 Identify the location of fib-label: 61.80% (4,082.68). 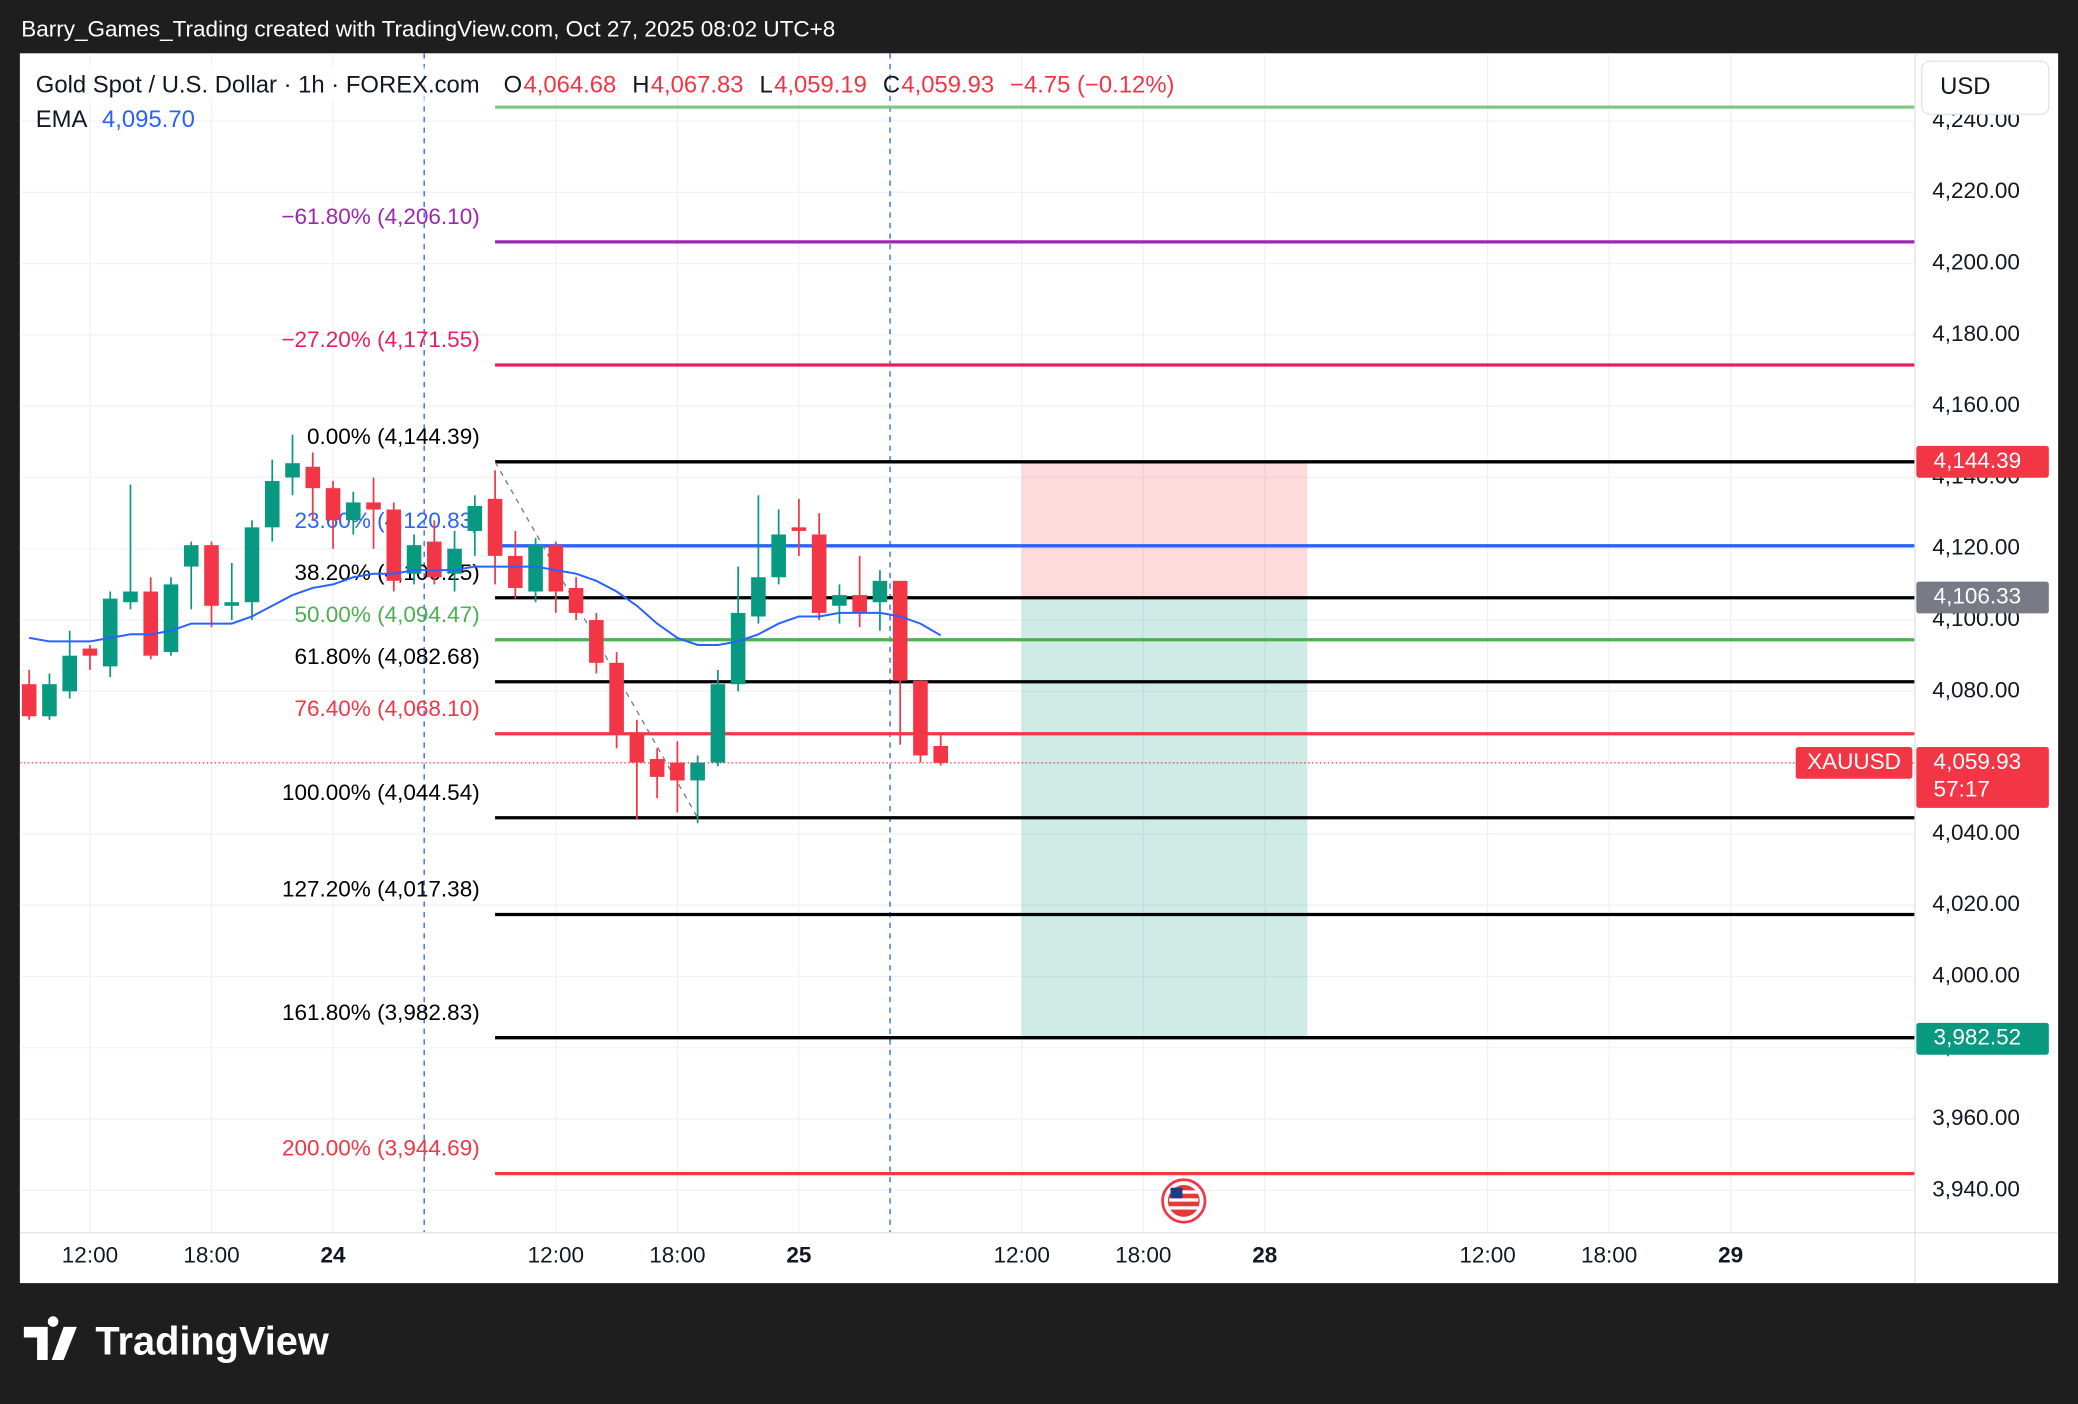
(386, 656).